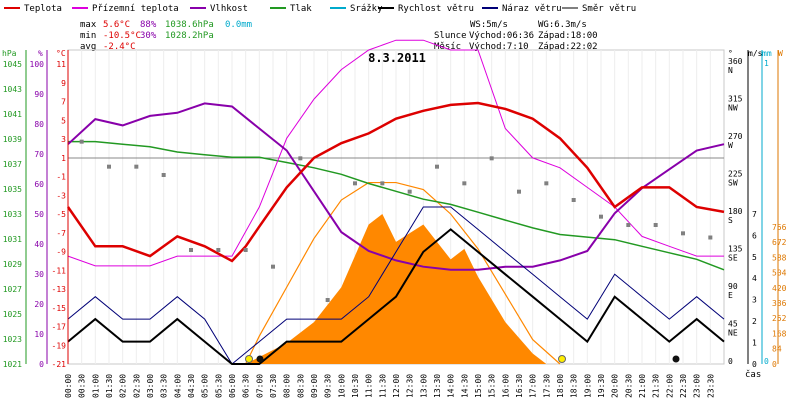  What do you see at coordinates (273, 386) in the screenshot?
I see `x-tick: 07:30` at bounding box center [273, 386].